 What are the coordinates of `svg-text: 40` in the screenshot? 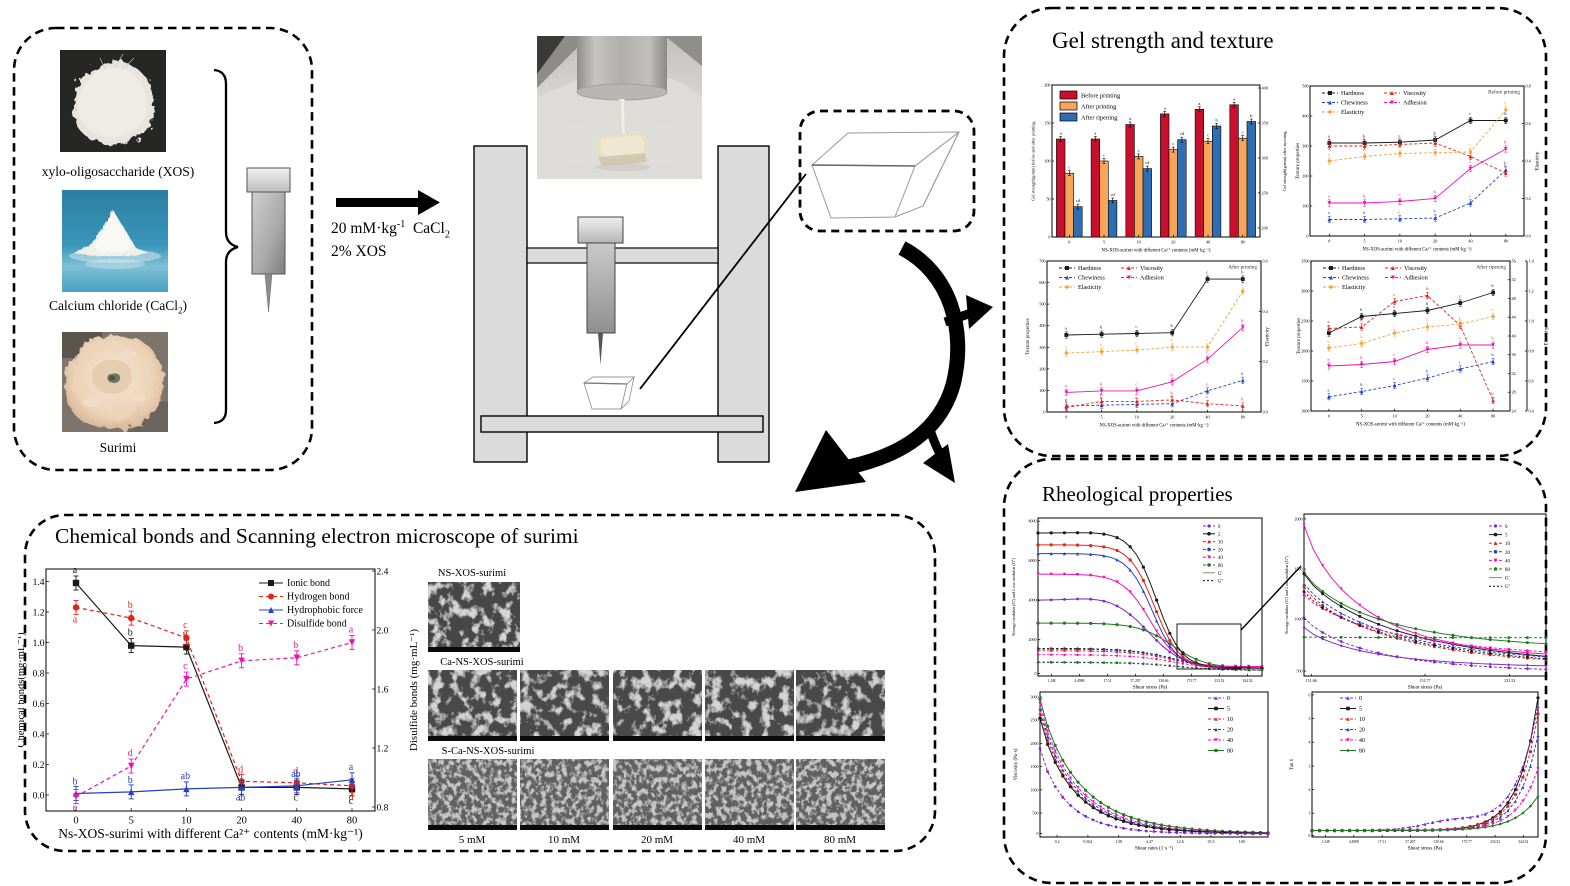 It's located at (1362, 741).